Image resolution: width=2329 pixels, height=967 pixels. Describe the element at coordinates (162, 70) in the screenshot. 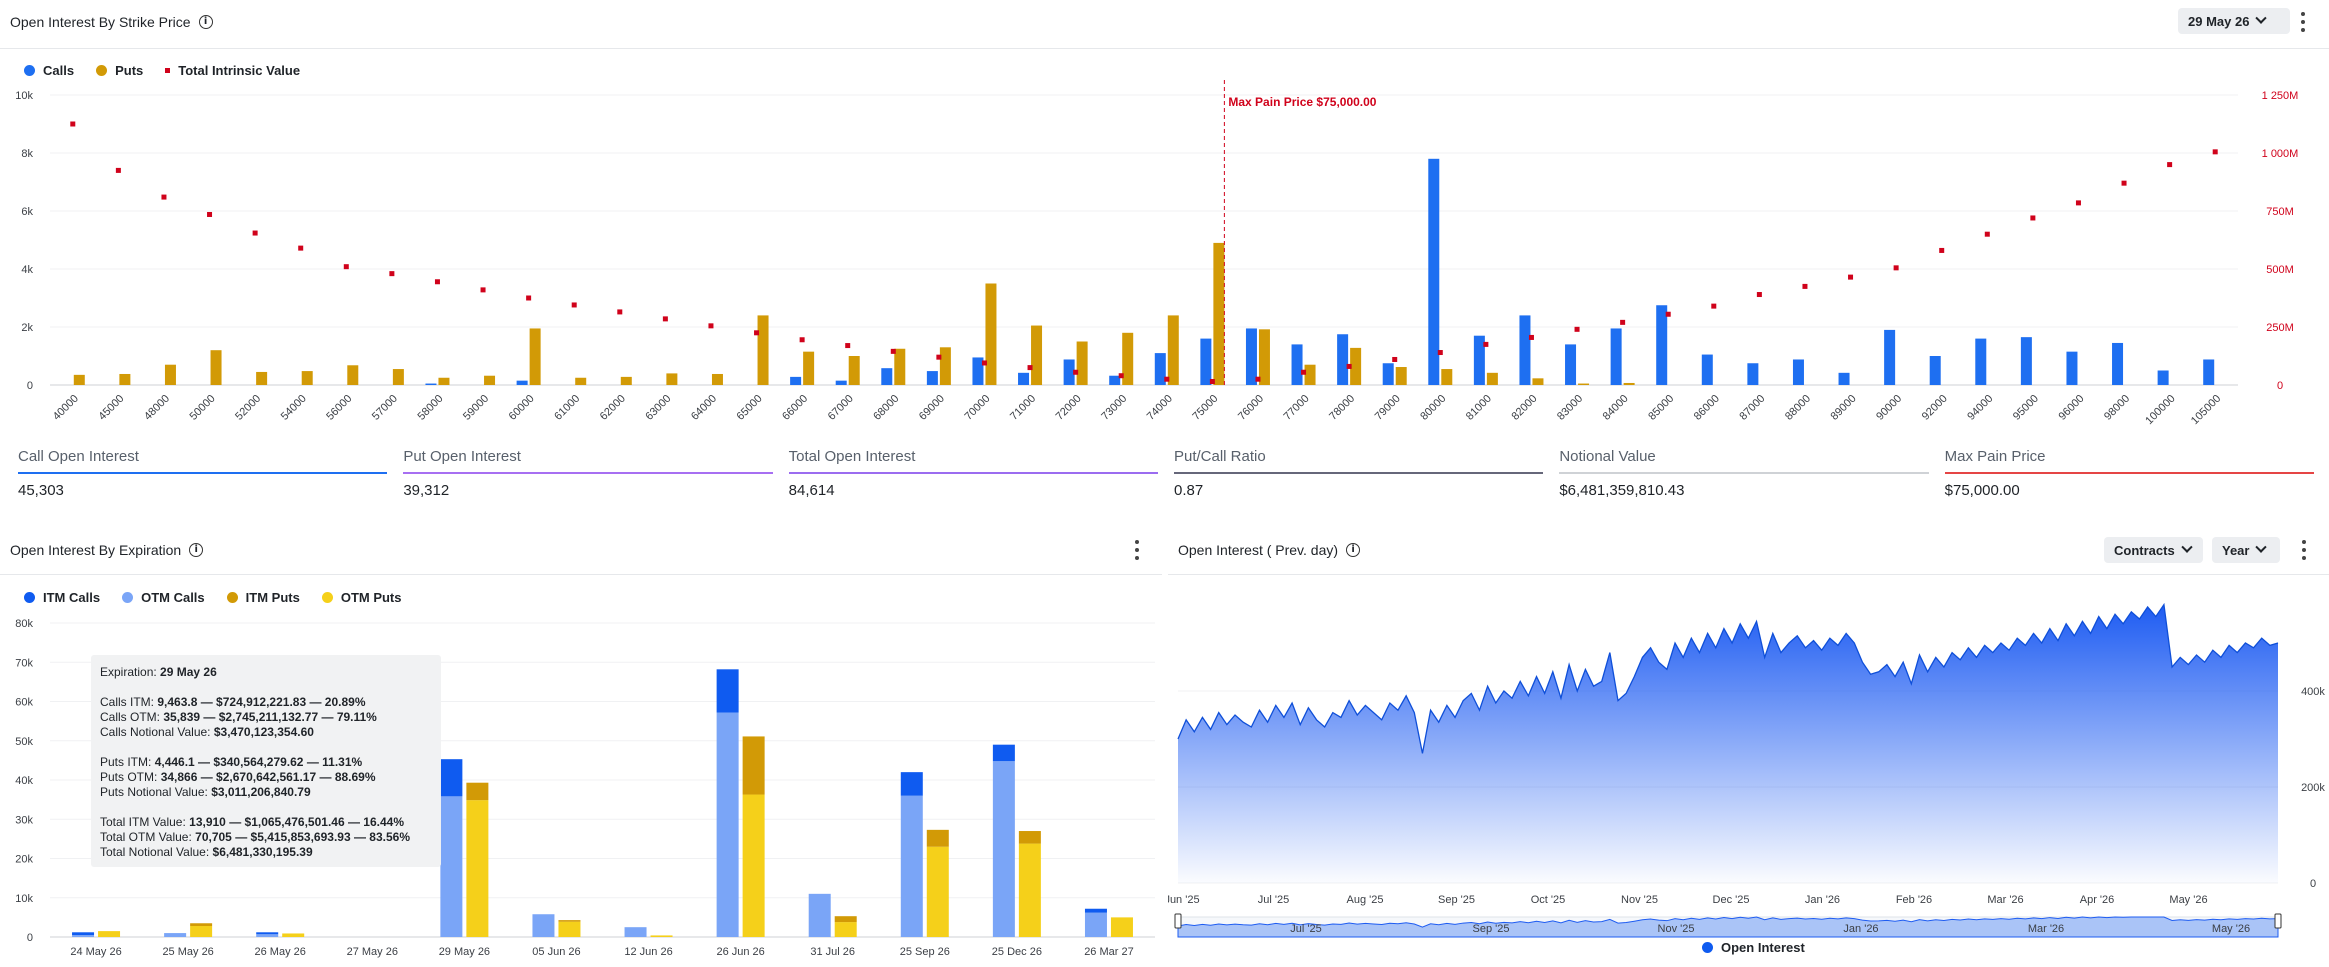

I see `strike-legend: Calls Puts Total Intrinsic Value` at that location.